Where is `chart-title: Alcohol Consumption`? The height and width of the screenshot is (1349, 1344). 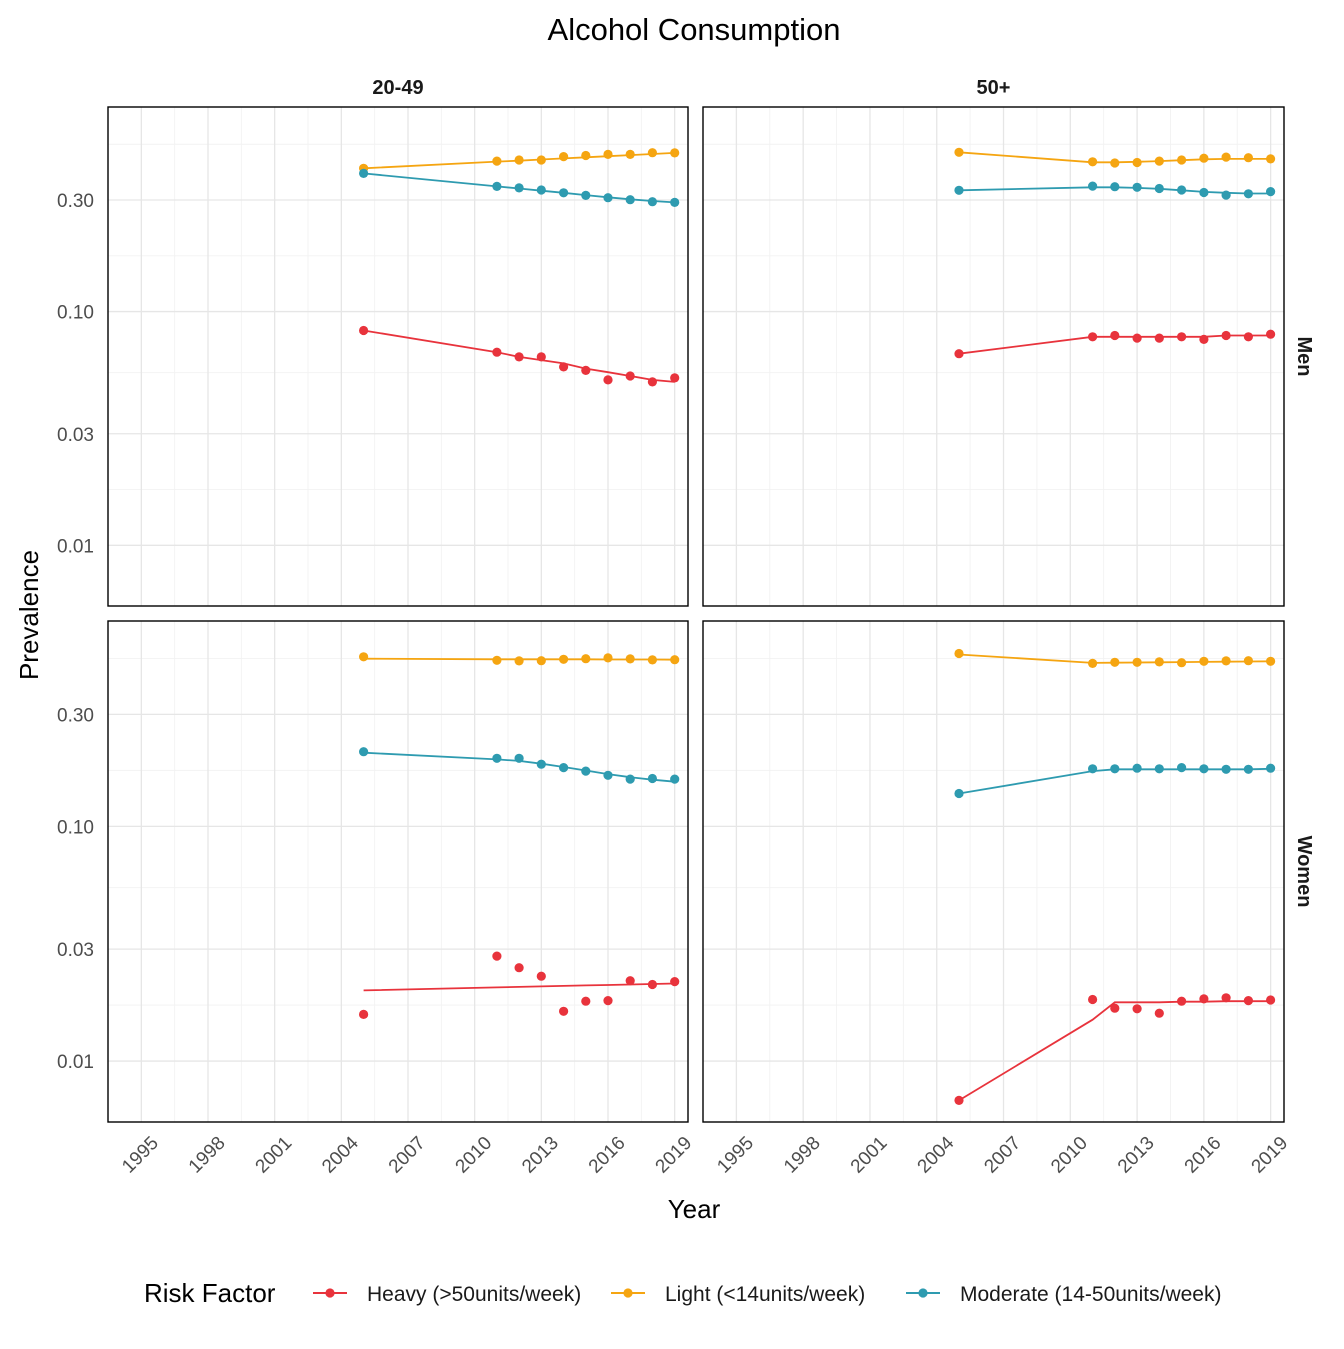
chart-title: Alcohol Consumption is located at coordinates (694, 29).